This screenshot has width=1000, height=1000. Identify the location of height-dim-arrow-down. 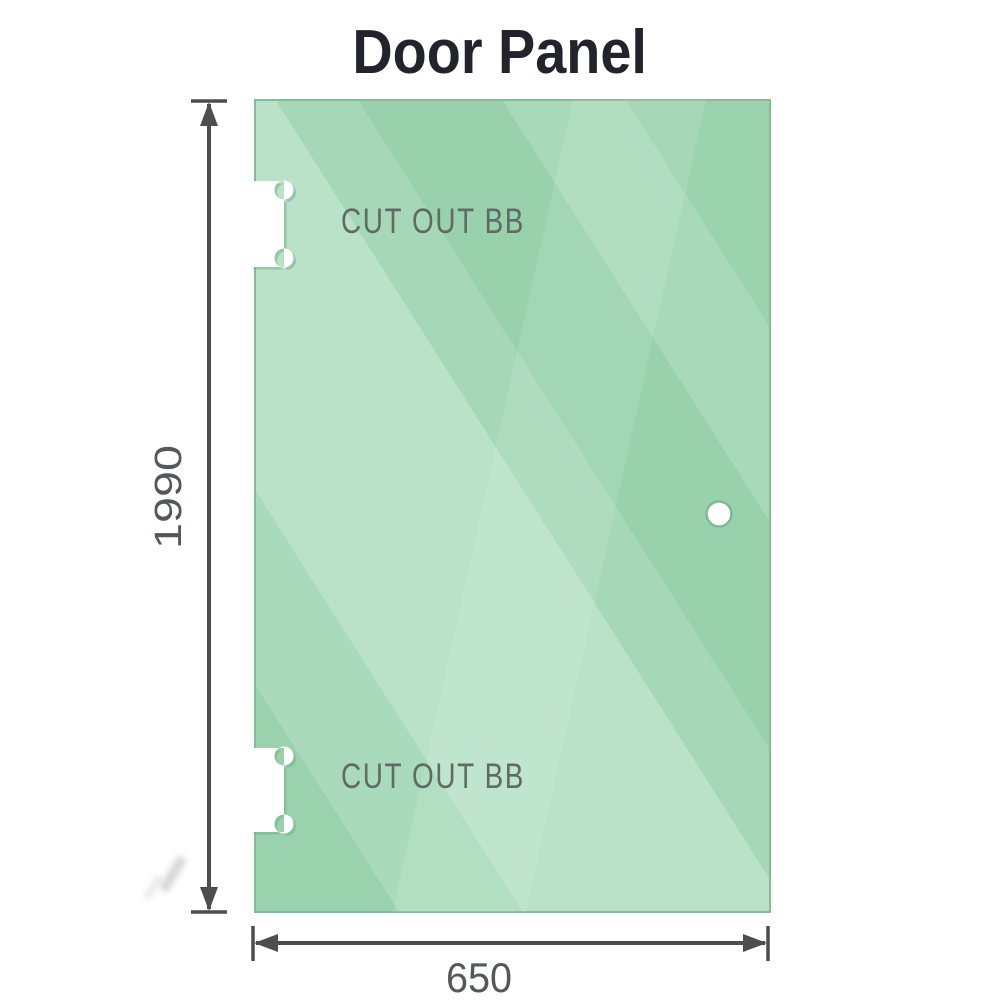
(209, 899).